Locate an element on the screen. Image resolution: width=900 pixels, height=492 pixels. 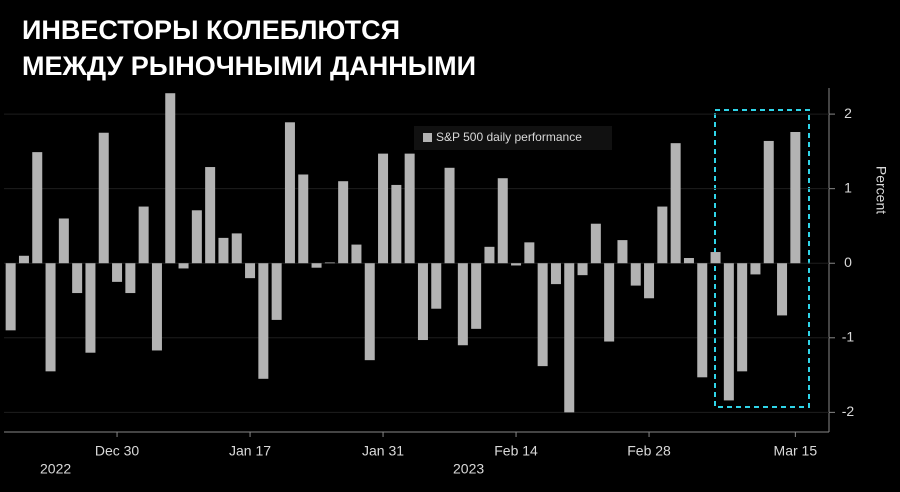
chart-title: МЕЖДУ РЫНОЧНЫМИ ДАННЫМИ is located at coordinates (249, 66).